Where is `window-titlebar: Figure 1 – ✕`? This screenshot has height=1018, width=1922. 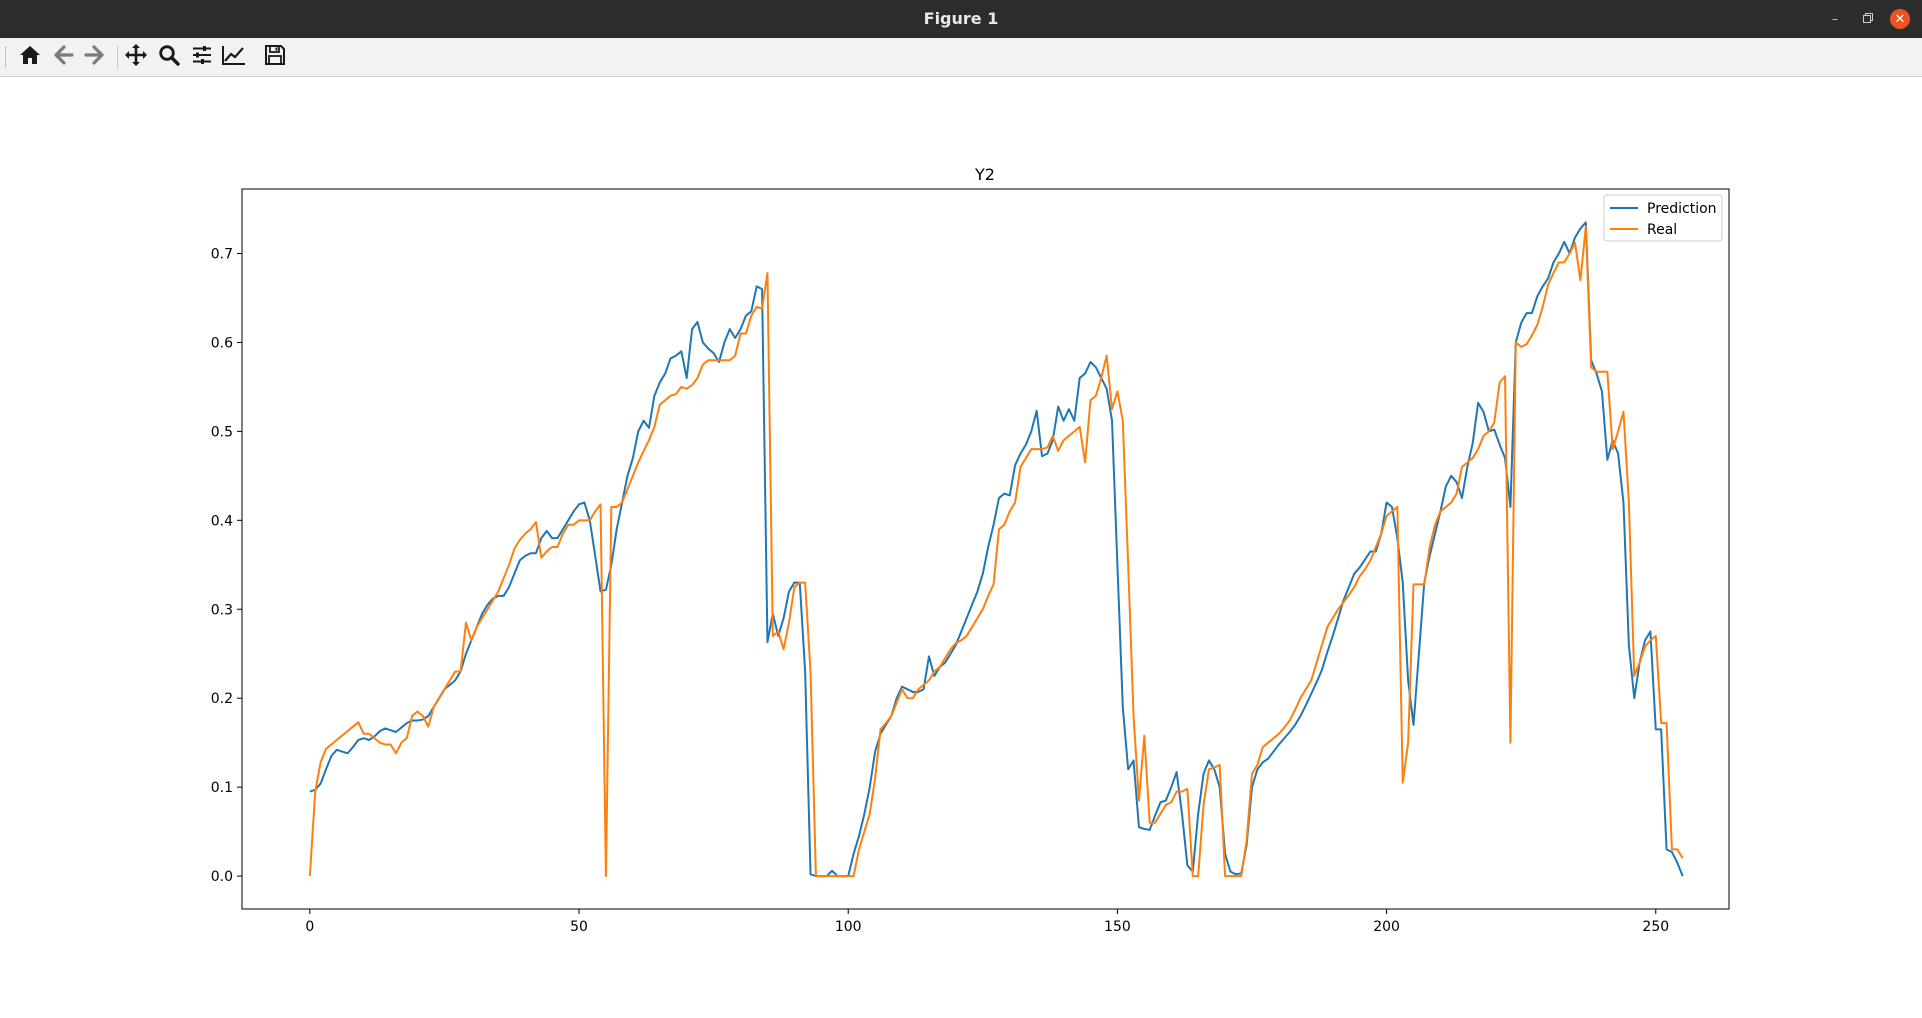
window-titlebar: Figure 1 – ✕ is located at coordinates (961, 19).